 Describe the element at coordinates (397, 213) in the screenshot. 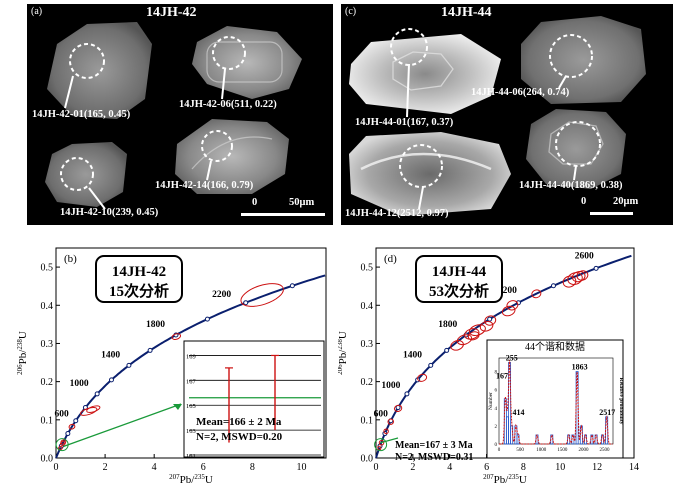

I see `grain-label: 14JH-44-12(2512, 0.97)` at that location.